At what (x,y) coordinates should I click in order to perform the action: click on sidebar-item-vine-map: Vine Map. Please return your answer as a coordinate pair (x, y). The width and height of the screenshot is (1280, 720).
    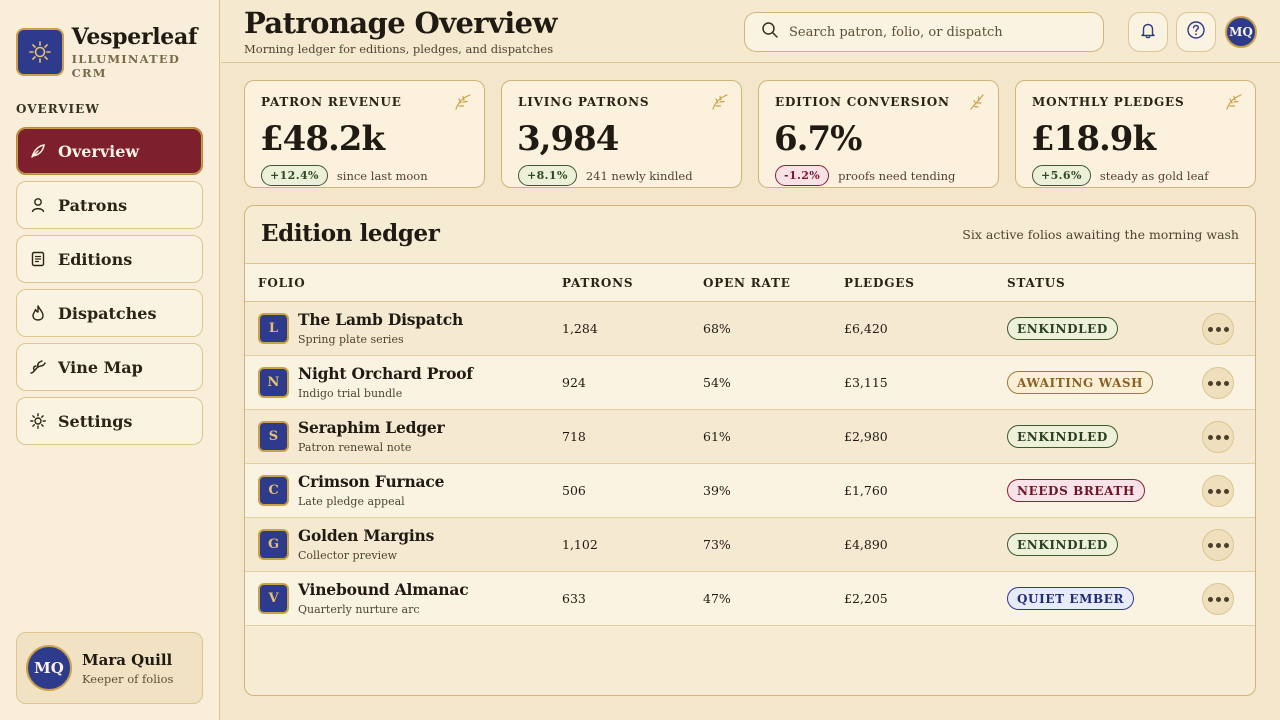
    Looking at the image, I should click on (109, 367).